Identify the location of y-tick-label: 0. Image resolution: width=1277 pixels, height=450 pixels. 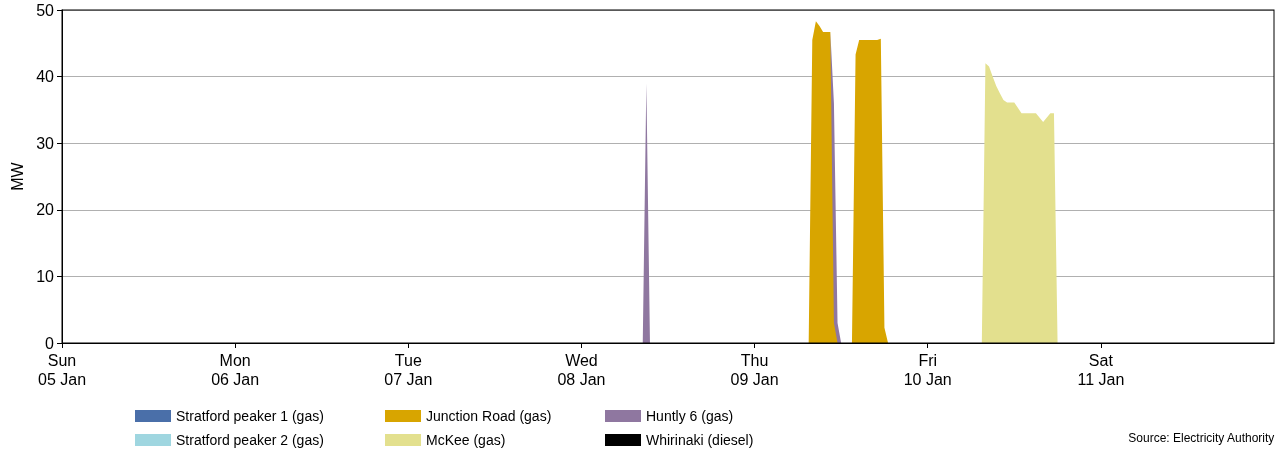
(50, 343).